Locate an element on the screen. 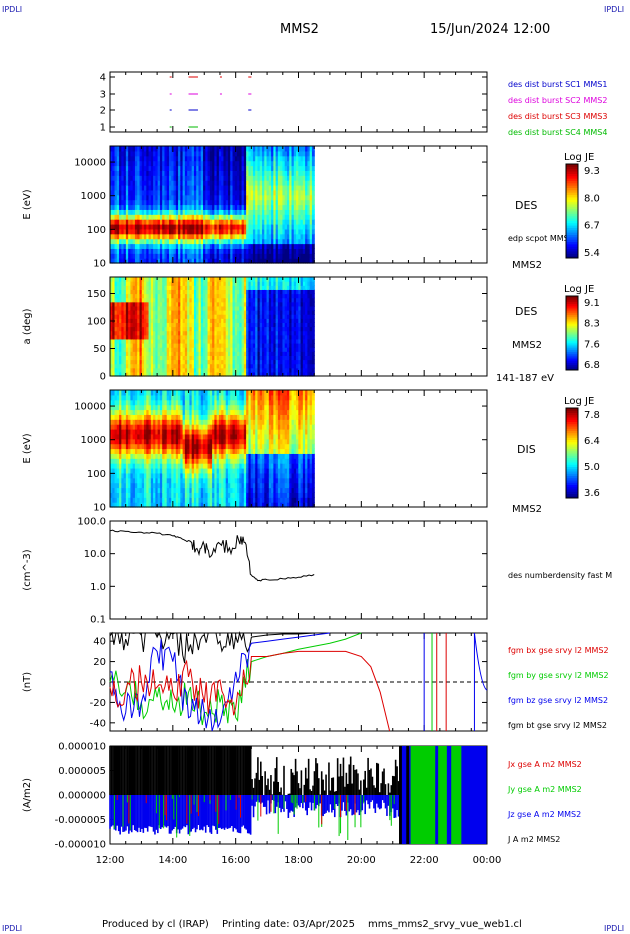 This screenshot has height=934, width=630. burst-legend-entry: des dist burst SC4 MMS4 is located at coordinates (557, 132).